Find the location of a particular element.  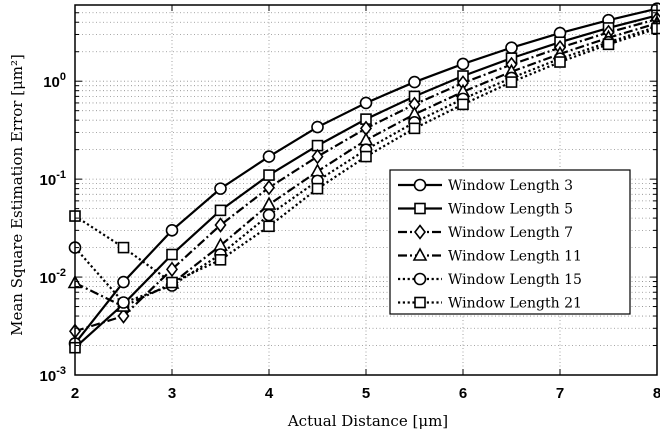

legend-label: Window Length 5 is located at coordinates (510, 210).